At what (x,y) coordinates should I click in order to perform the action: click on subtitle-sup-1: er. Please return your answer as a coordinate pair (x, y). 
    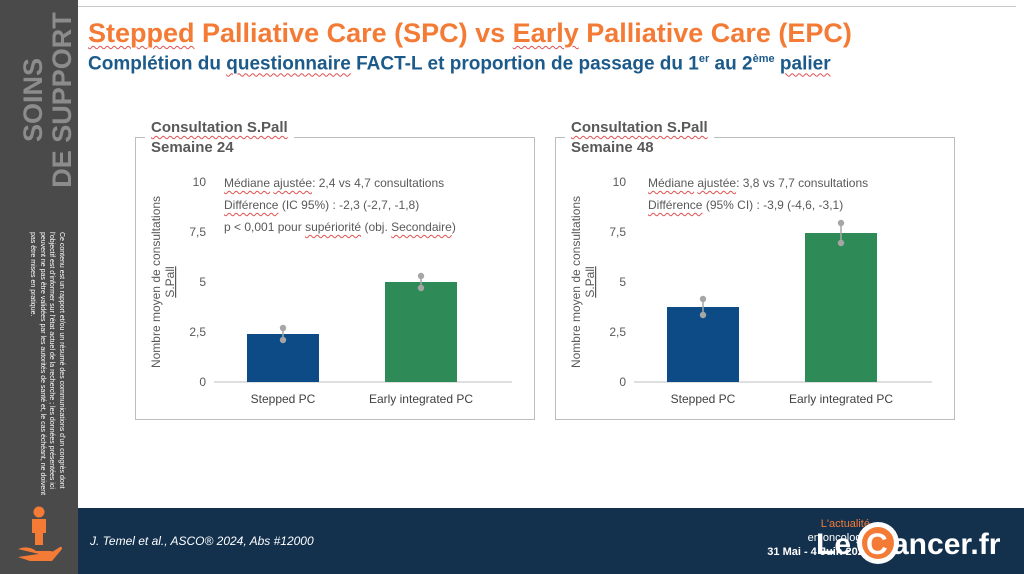
    Looking at the image, I should click on (704, 59).